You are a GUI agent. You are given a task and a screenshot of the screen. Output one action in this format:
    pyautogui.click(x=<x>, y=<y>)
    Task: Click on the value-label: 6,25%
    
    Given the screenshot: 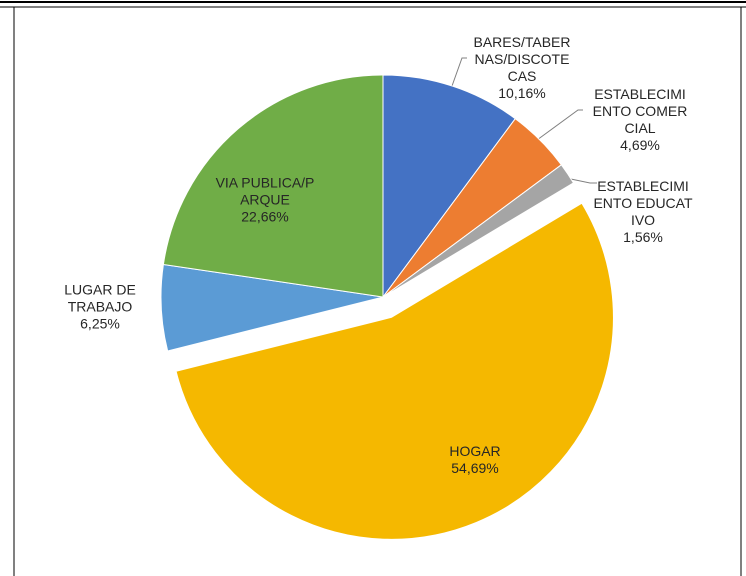 What is the action you would take?
    pyautogui.click(x=100, y=323)
    